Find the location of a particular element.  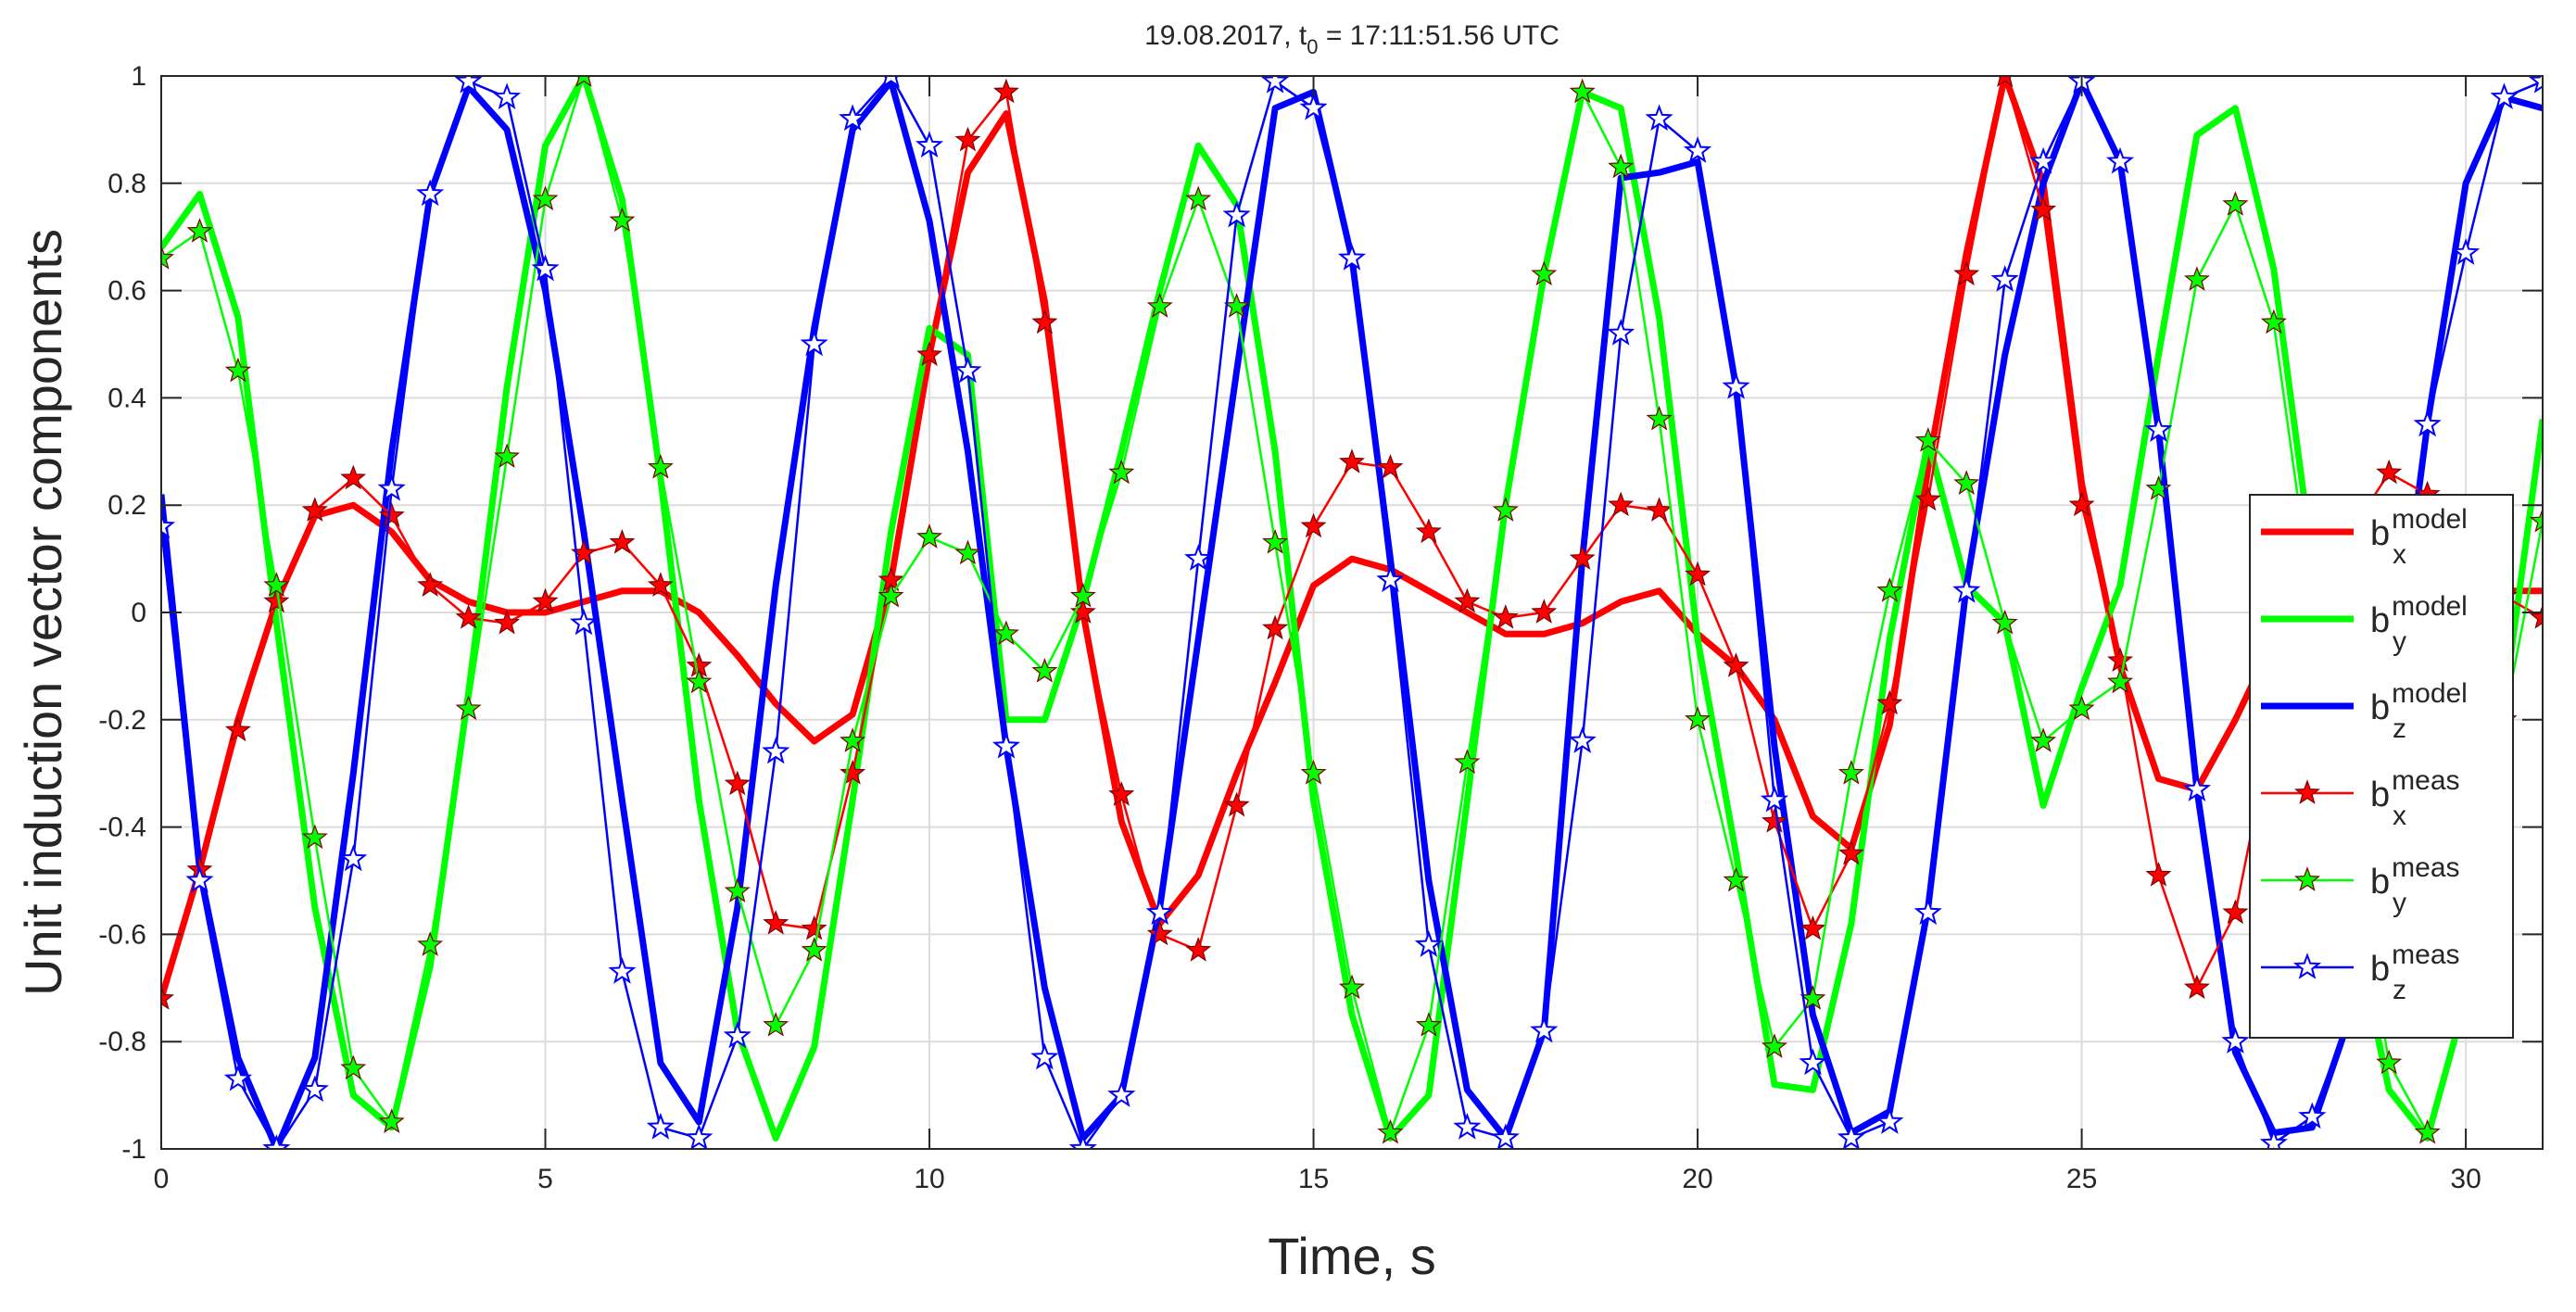

x-tick-label: 20 is located at coordinates (1697, 1179).